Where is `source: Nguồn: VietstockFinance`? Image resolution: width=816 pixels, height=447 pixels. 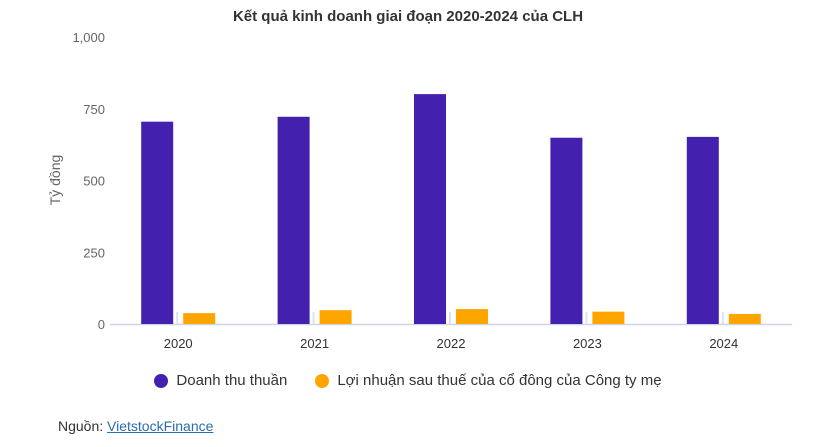 source: Nguồn: VietstockFinance is located at coordinates (135, 426).